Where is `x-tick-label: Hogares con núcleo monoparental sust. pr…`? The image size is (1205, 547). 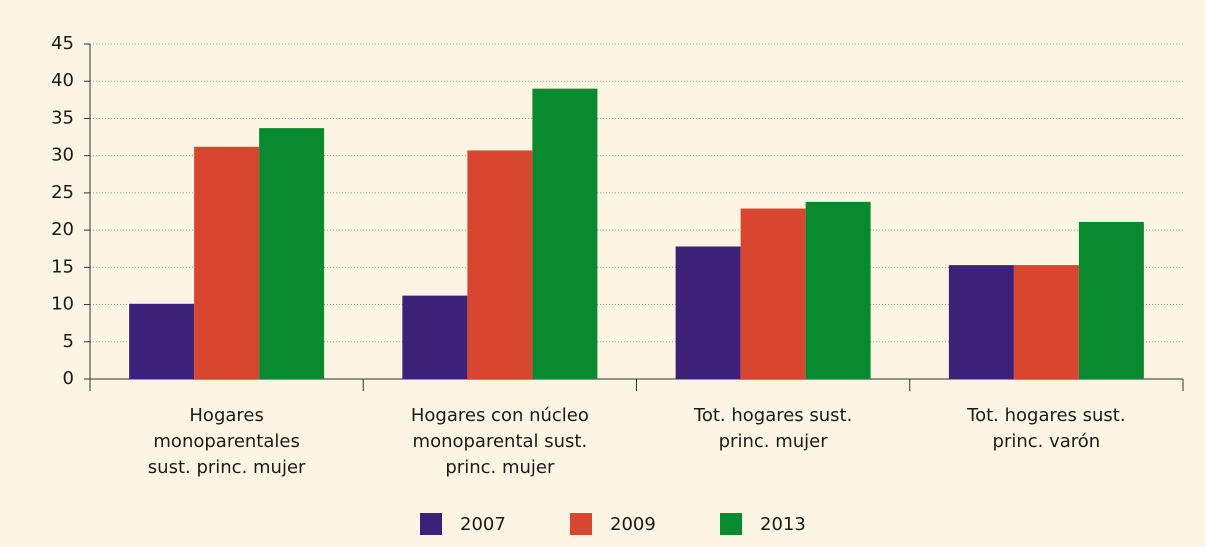
x-tick-label: Hogares con núcleo monoparental sust. pr… is located at coordinates (499, 441).